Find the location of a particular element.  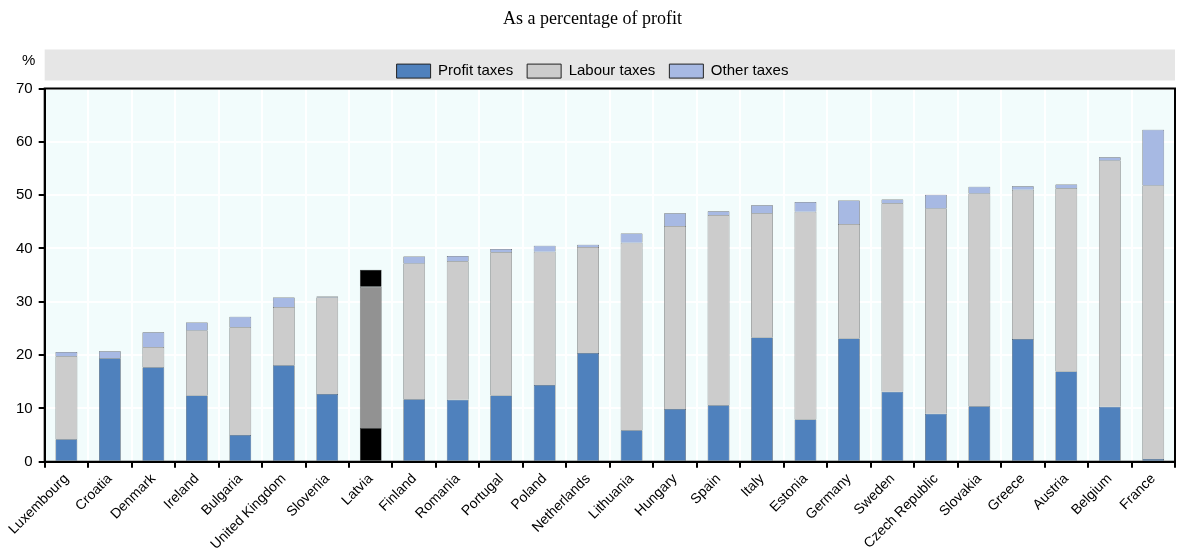

y-axis-title: % is located at coordinates (29, 60).